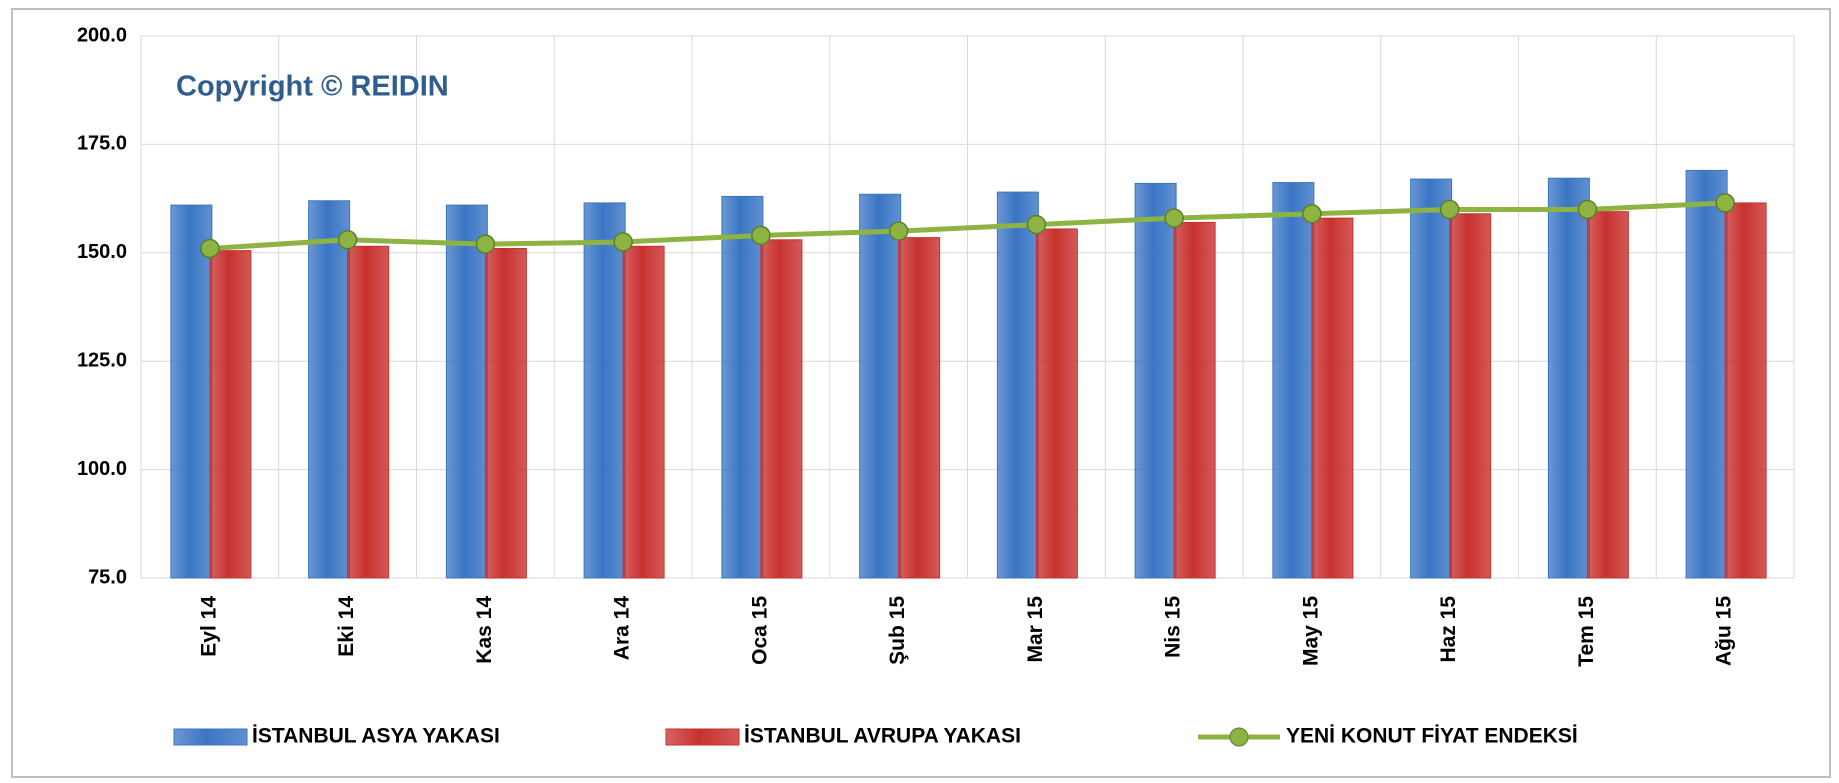 The image size is (1839, 783). What do you see at coordinates (1239, 737) in the screenshot?
I see `legend-swatch-marker` at bounding box center [1239, 737].